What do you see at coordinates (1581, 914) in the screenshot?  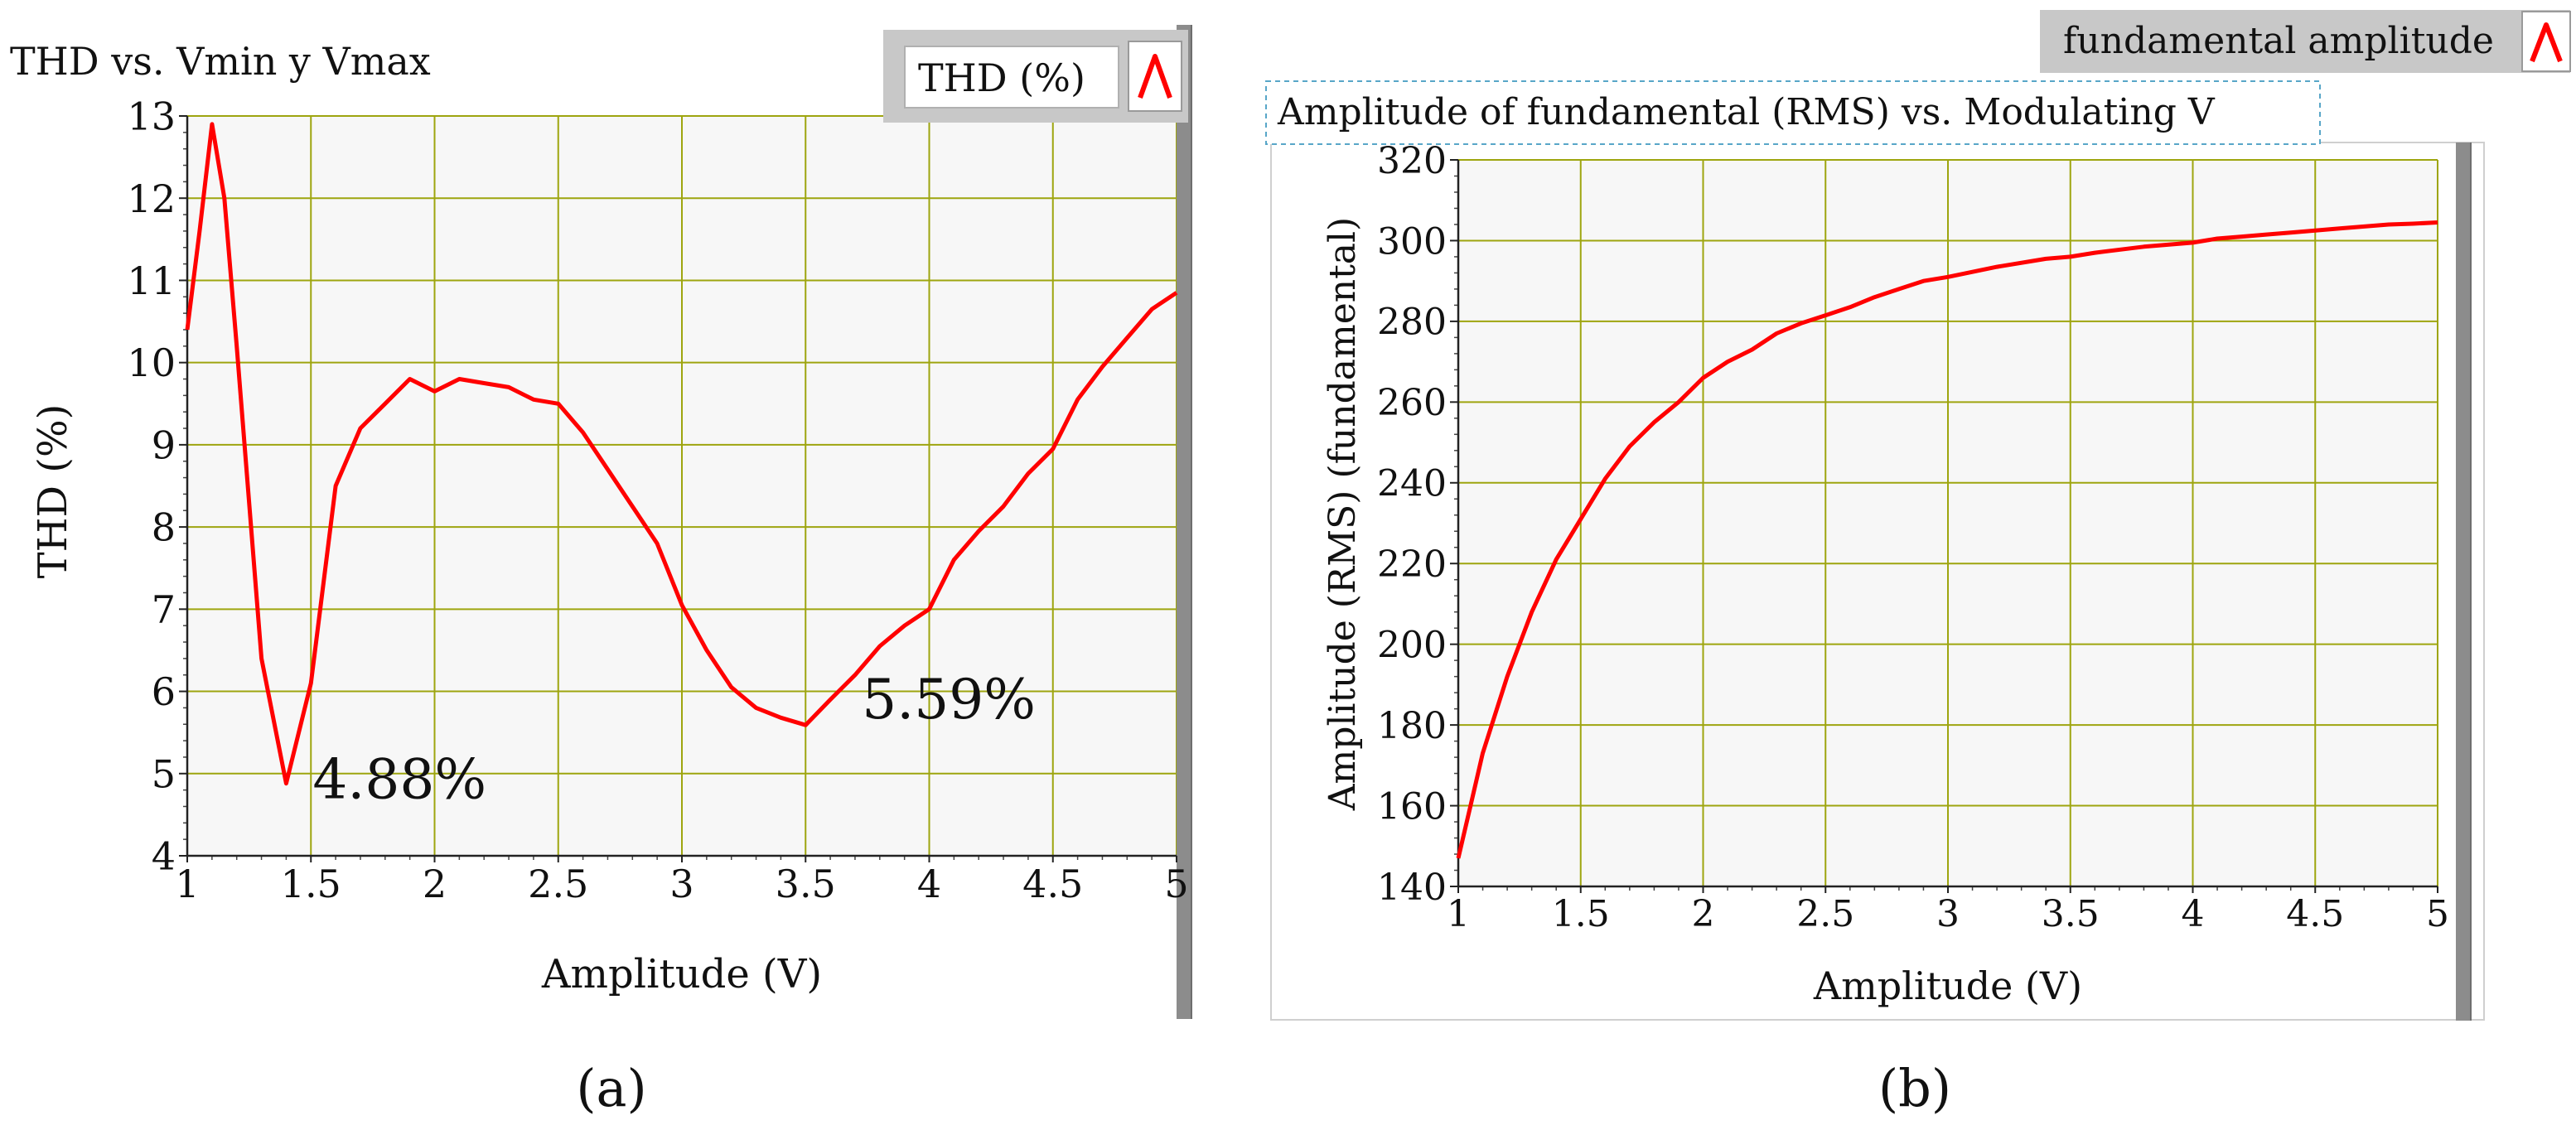 I see `chart-b-x-tick-label: 1.5` at bounding box center [1581, 914].